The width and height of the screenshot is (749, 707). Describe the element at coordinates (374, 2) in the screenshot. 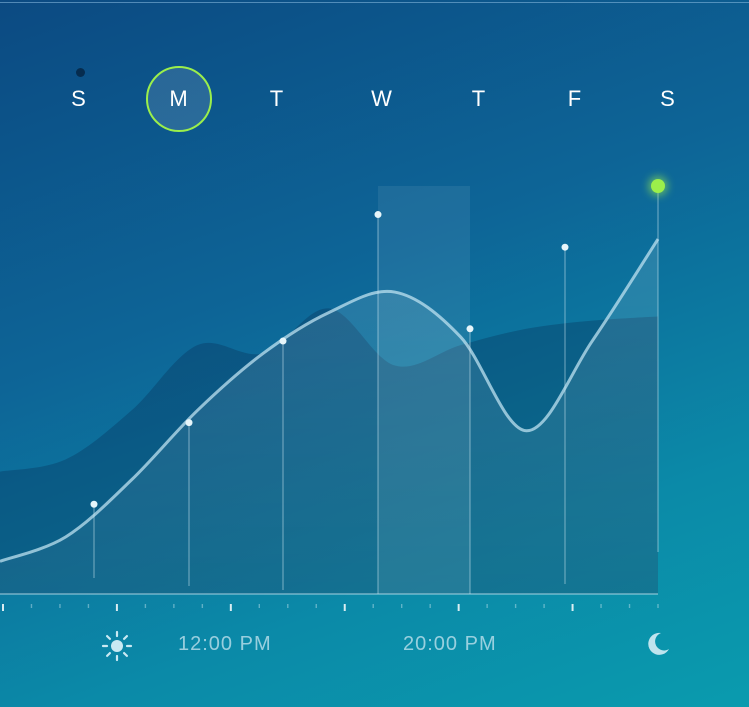

I see `top-divider` at that location.